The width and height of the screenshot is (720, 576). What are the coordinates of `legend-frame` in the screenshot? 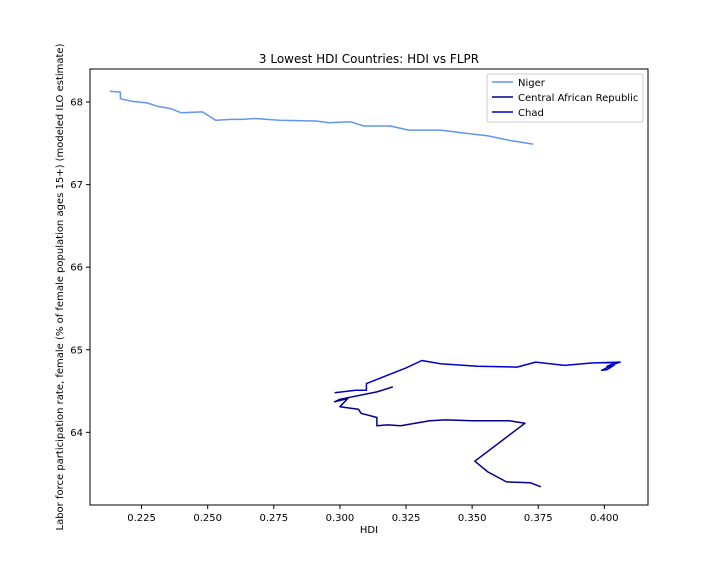 It's located at (565, 98).